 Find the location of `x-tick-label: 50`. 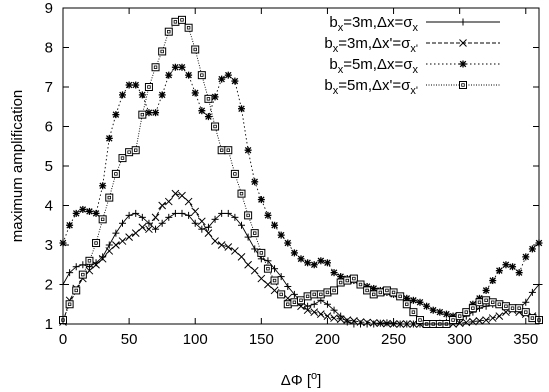

x-tick-label: 50 is located at coordinates (129, 339).